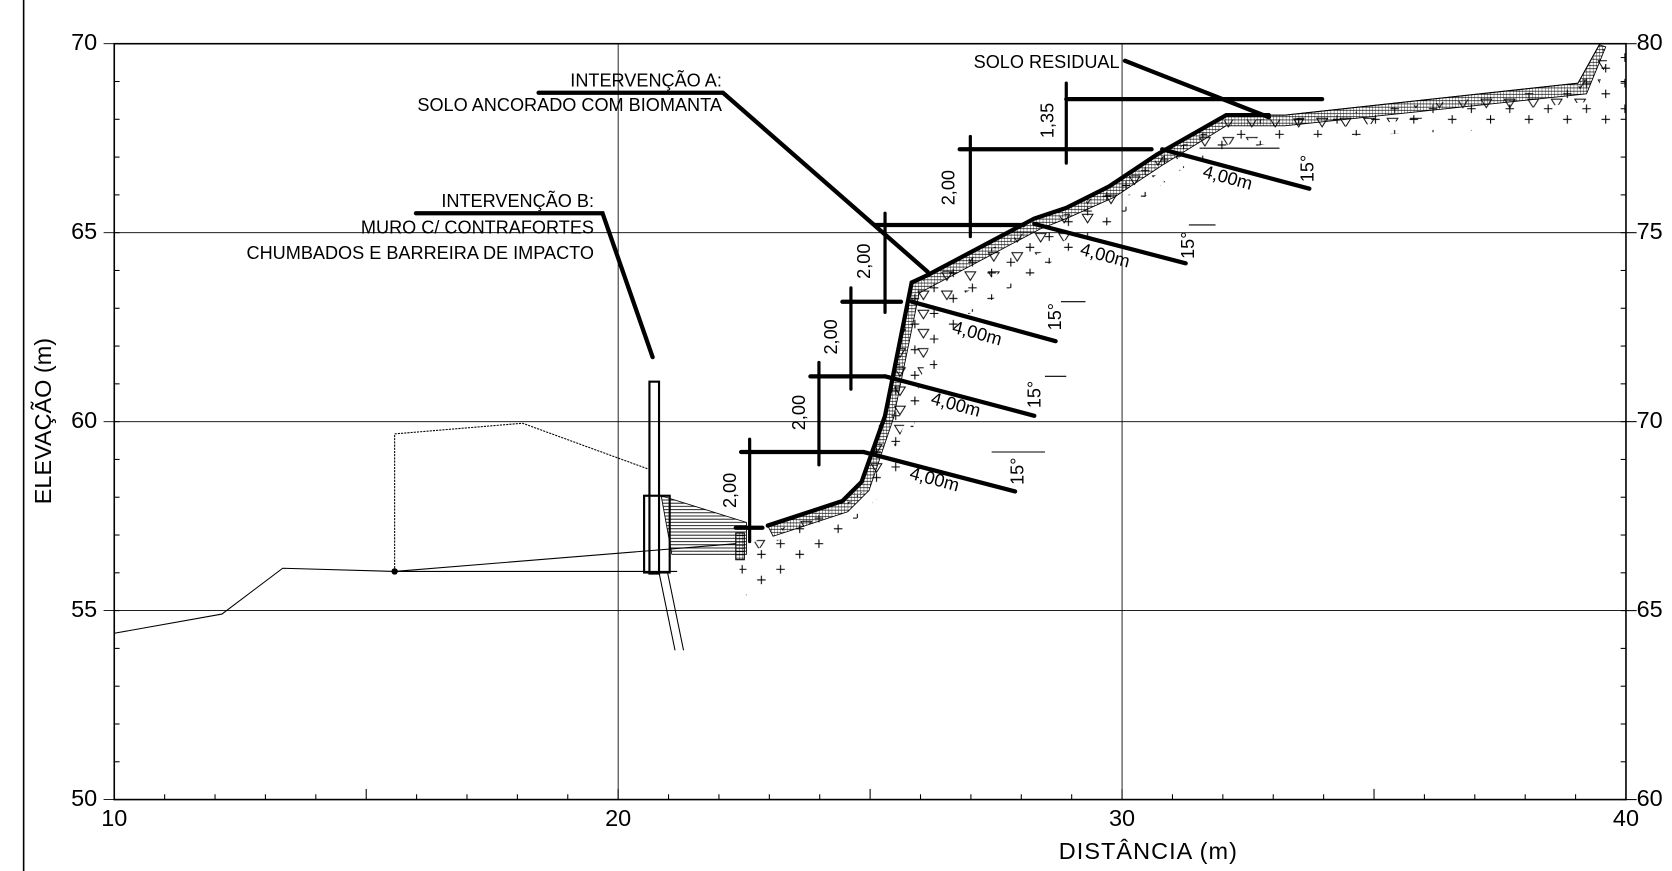 This screenshot has width=1672, height=871. What do you see at coordinates (84, 798) in the screenshot?
I see `y-tick-label: 50` at bounding box center [84, 798].